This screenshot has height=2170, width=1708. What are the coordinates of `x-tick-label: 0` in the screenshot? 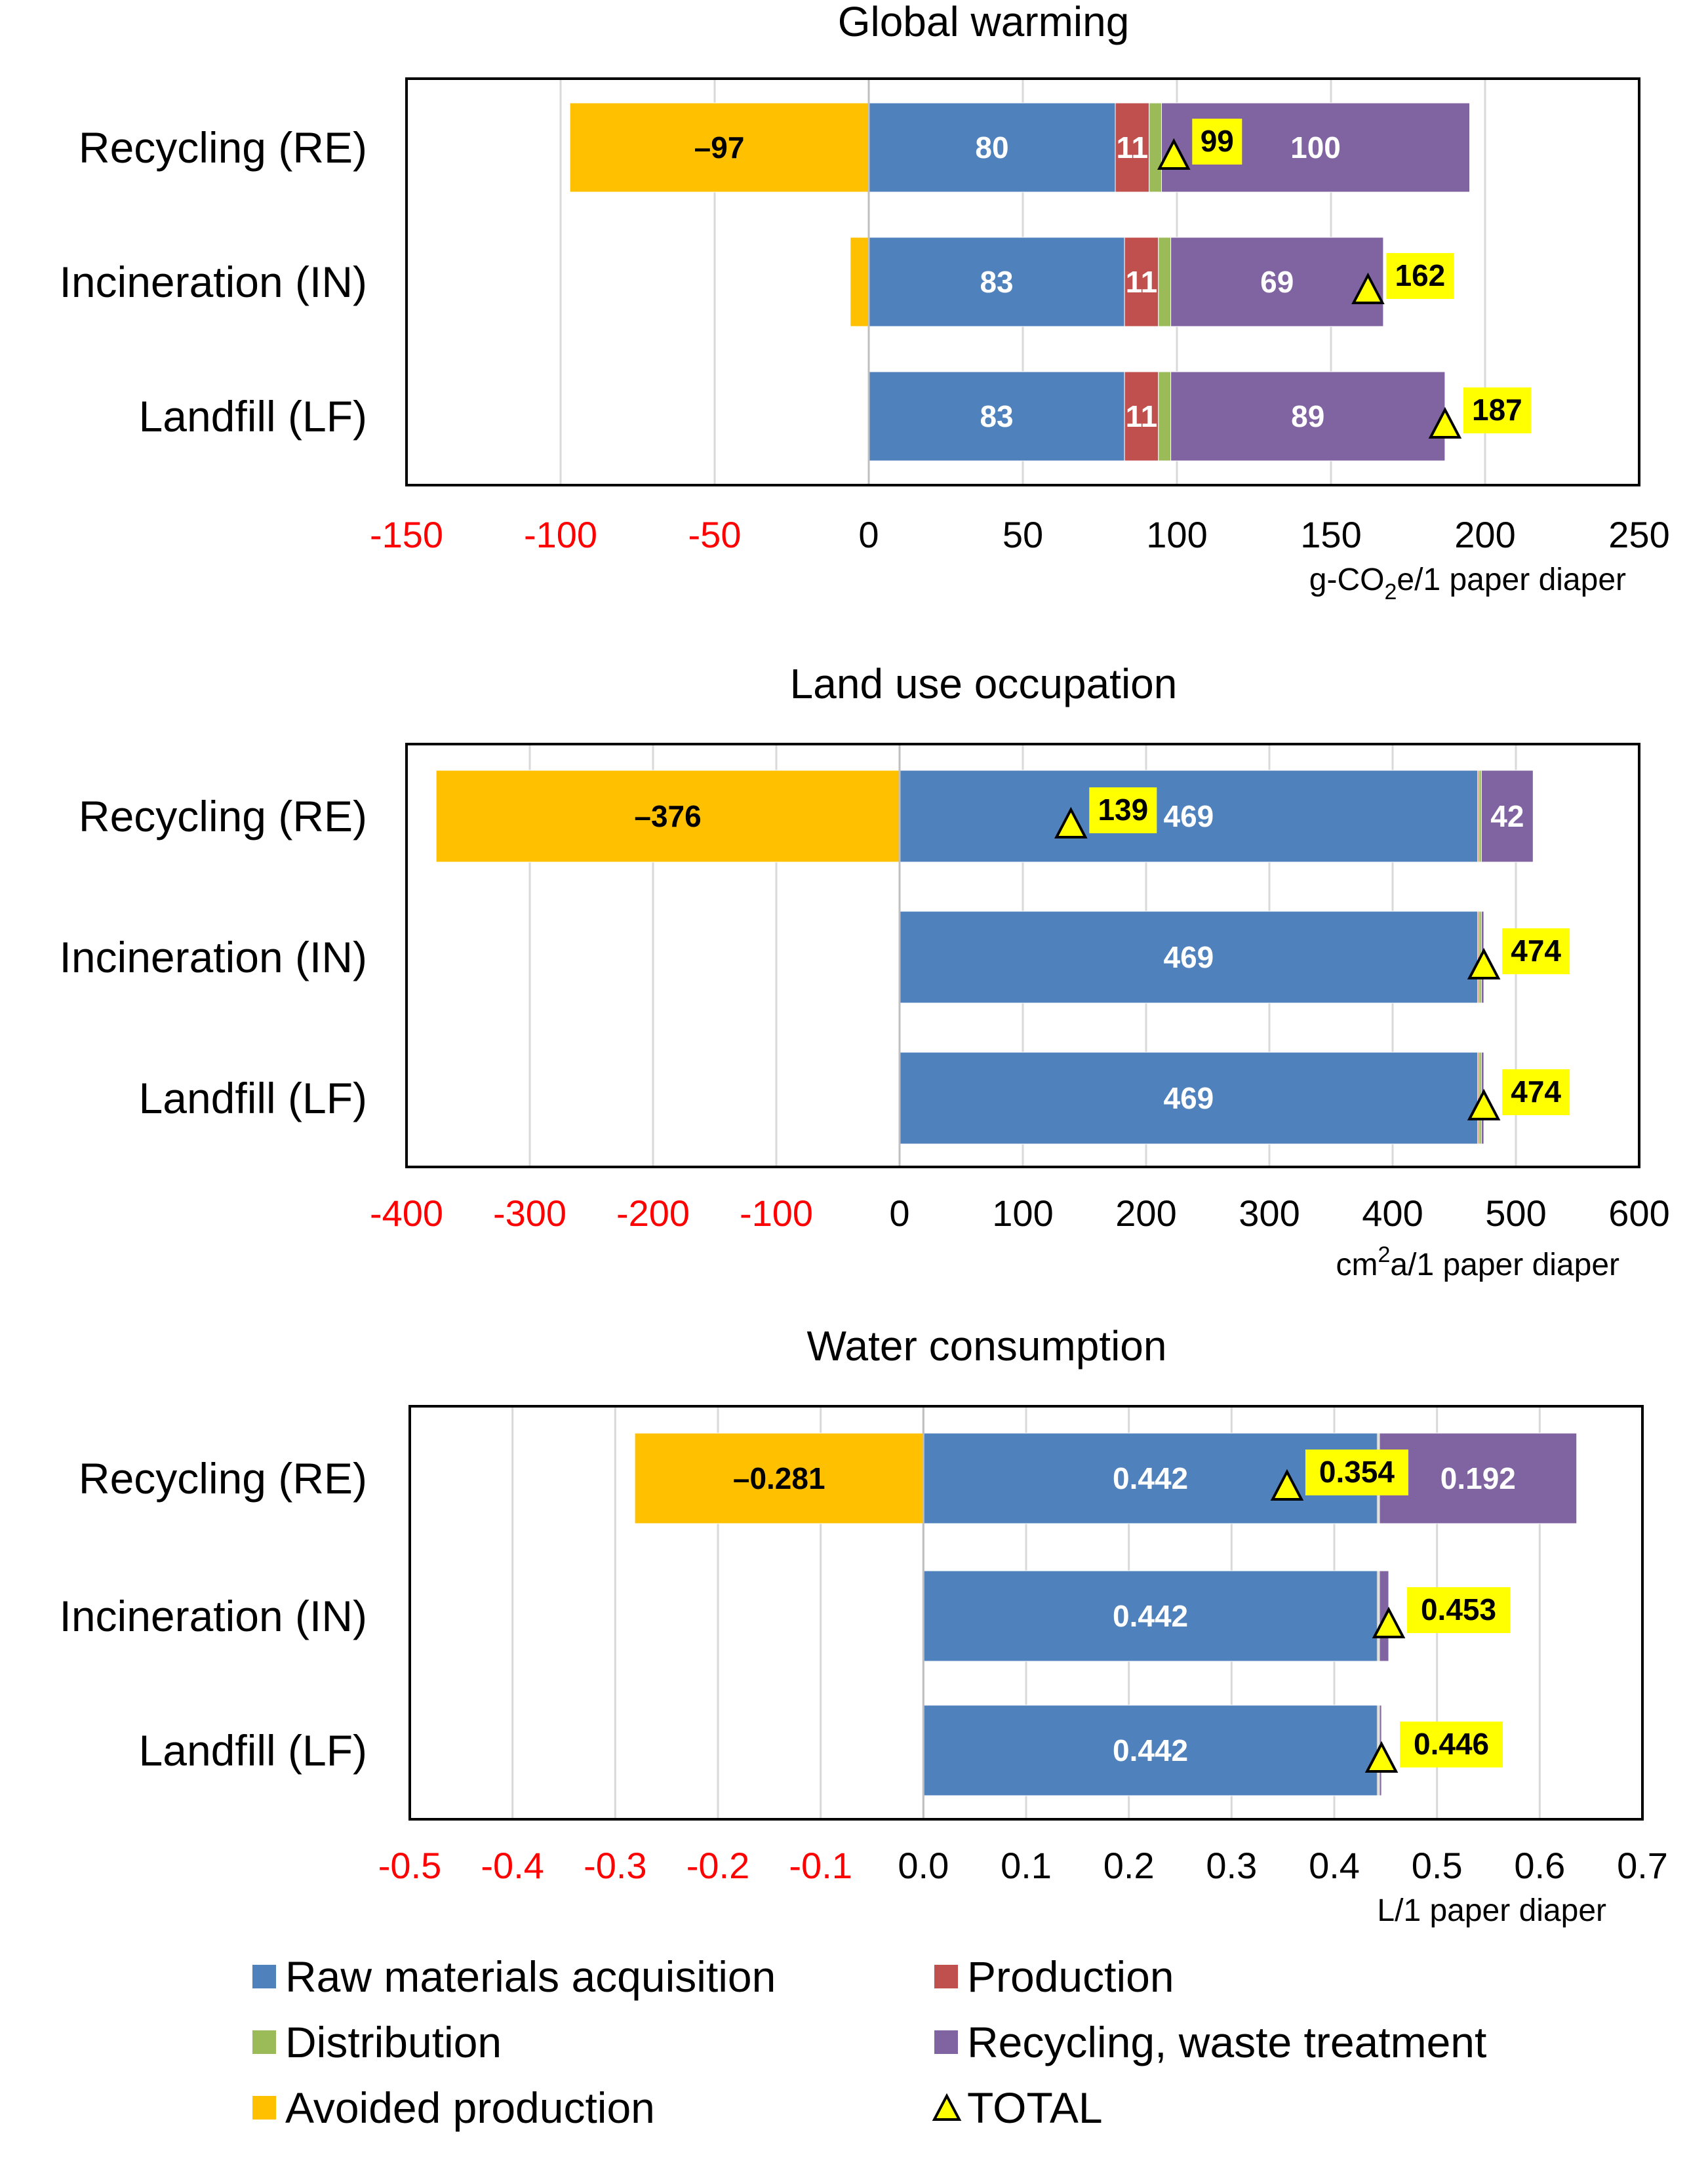 It's located at (899, 1213).